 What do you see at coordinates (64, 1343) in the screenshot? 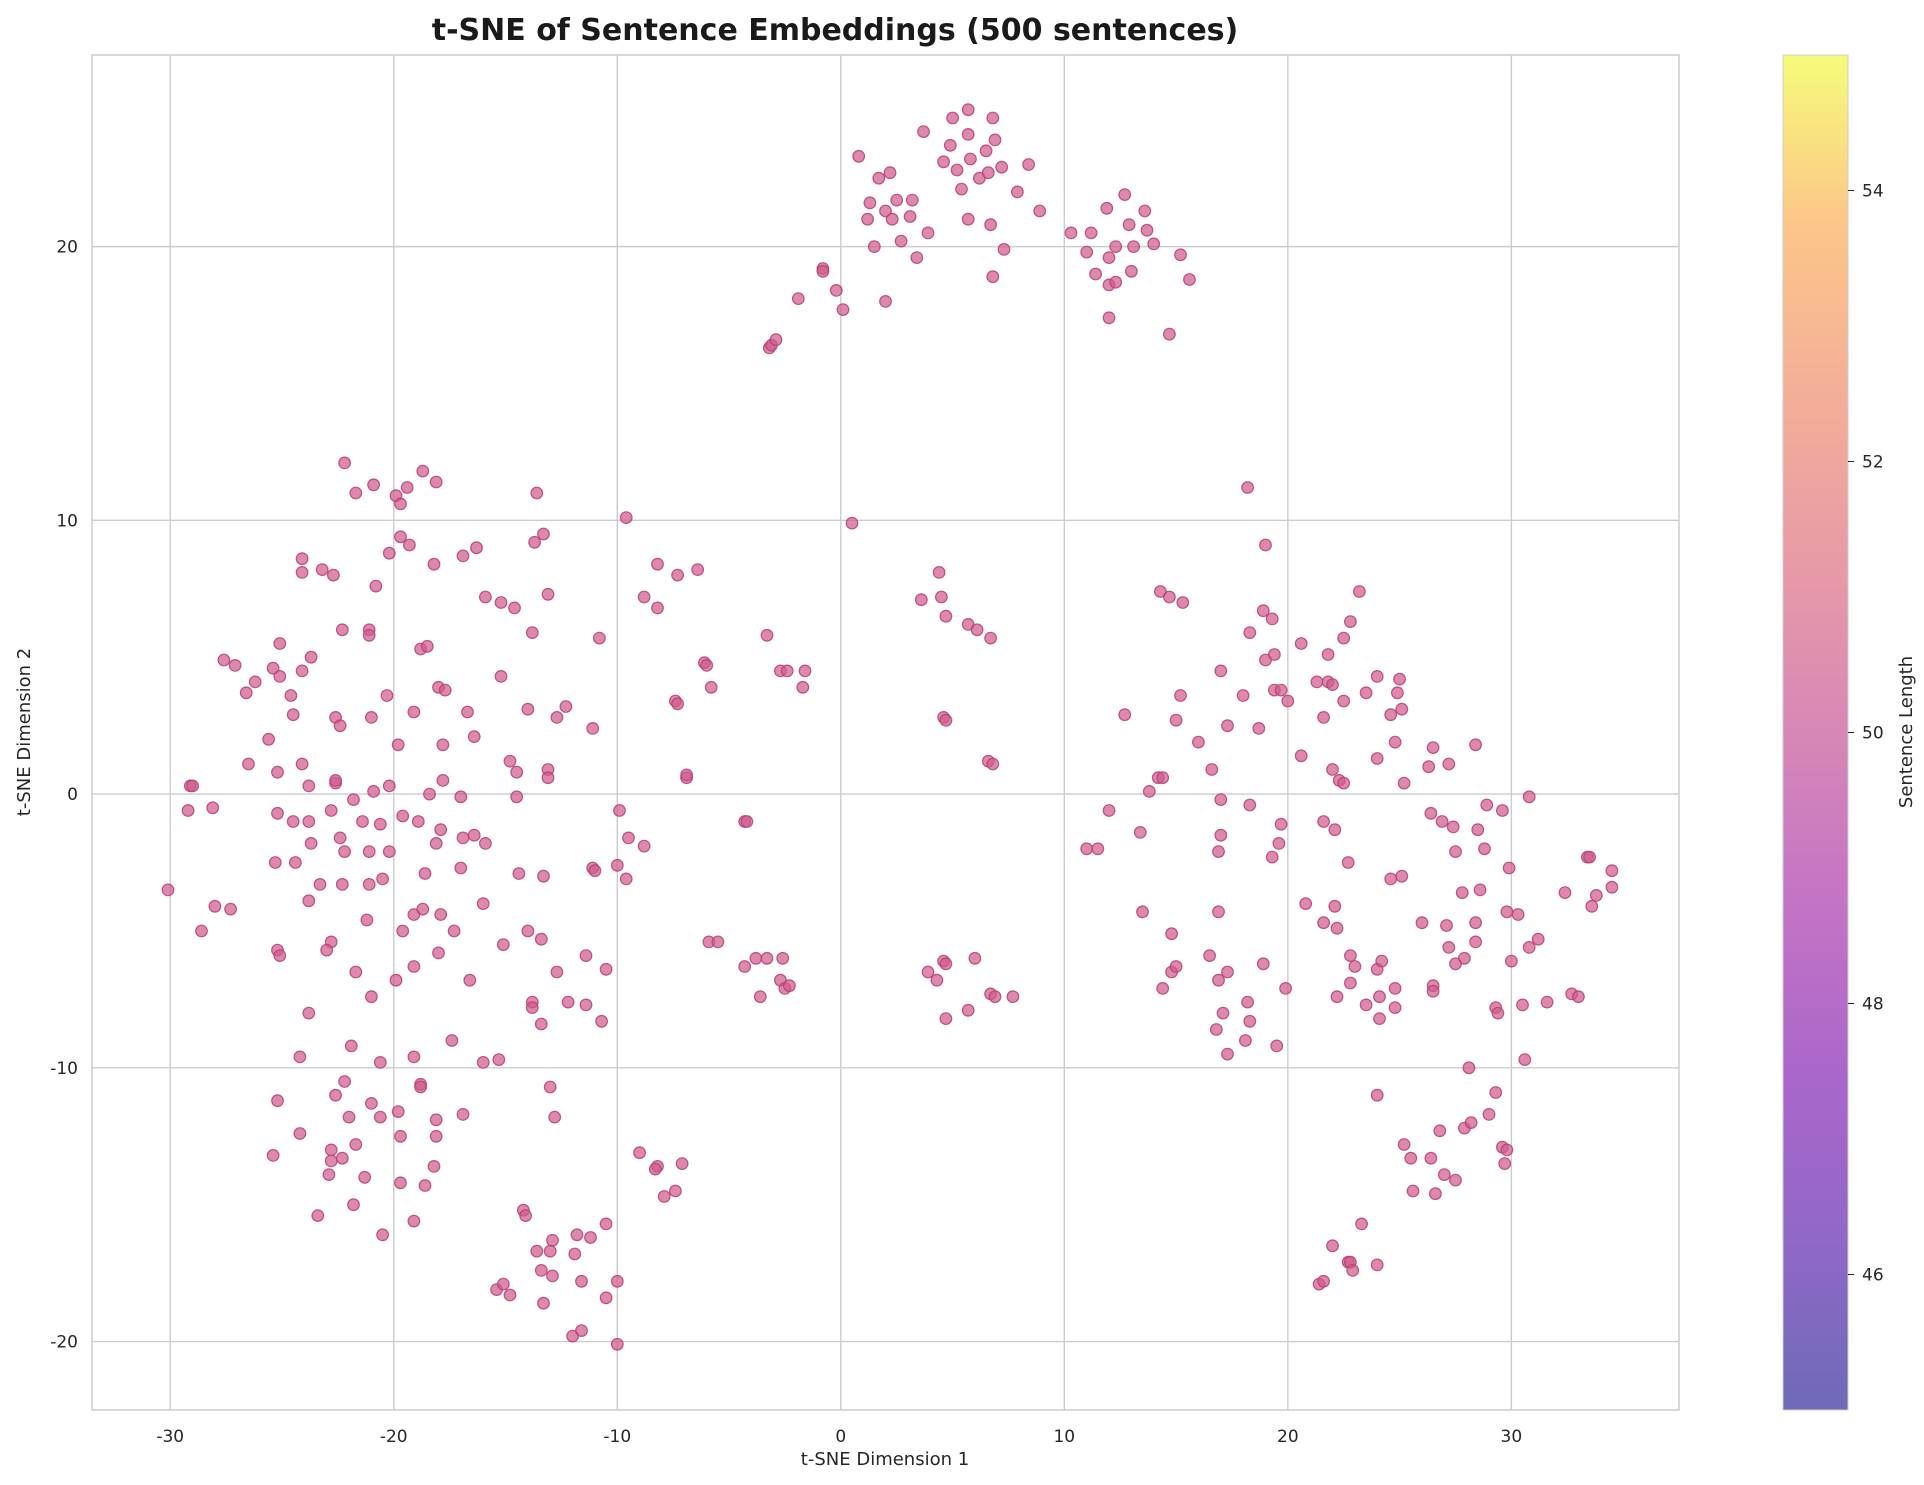
I see `y-tick-label: -20` at bounding box center [64, 1343].